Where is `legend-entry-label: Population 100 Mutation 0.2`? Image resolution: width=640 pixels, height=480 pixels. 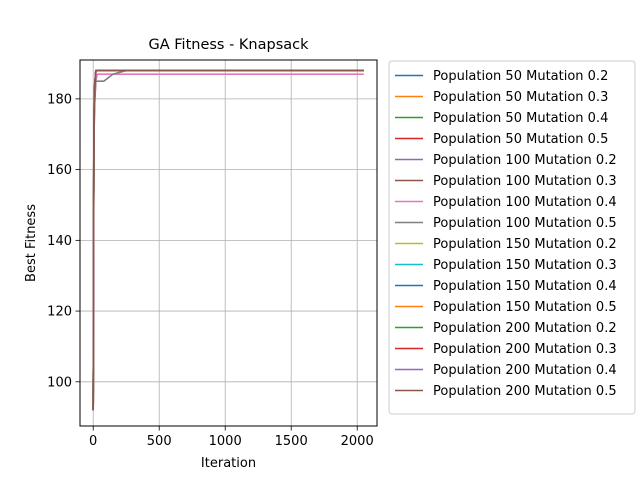
legend-entry-label: Population 100 Mutation 0.2 is located at coordinates (525, 160).